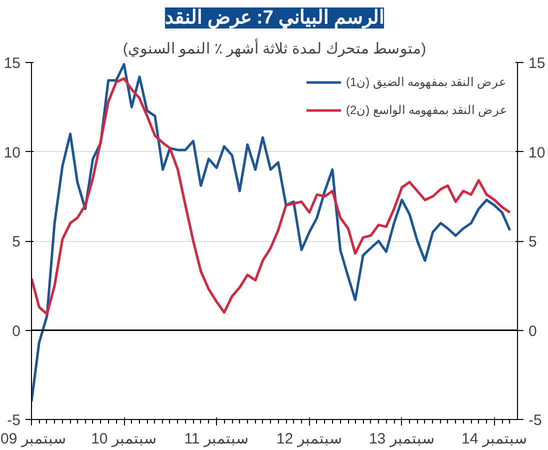 The width and height of the screenshot is (548, 450). Describe the element at coordinates (274, 19) in the screenshot. I see `chart-title: الرسم البياني 7: عرض النقد` at that location.